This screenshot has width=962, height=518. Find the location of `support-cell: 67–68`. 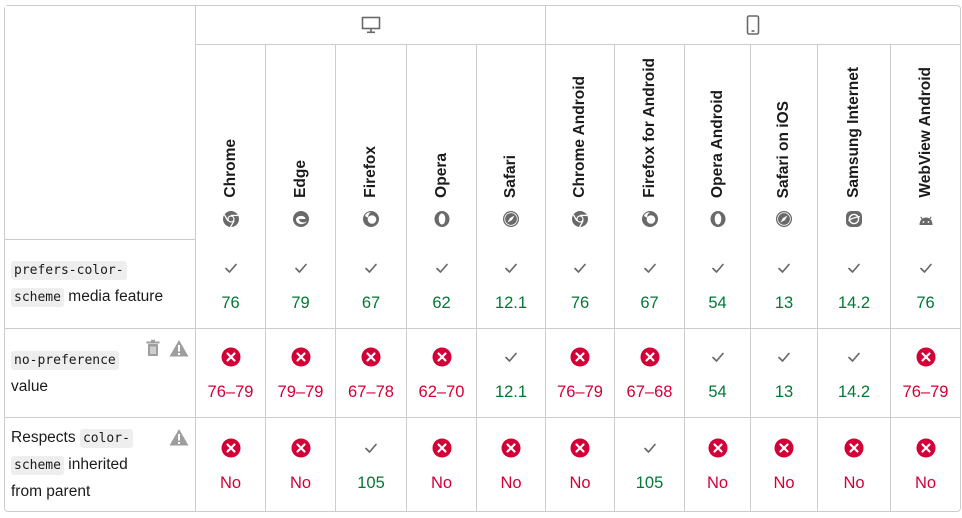

support-cell: 67–68 is located at coordinates (650, 373).